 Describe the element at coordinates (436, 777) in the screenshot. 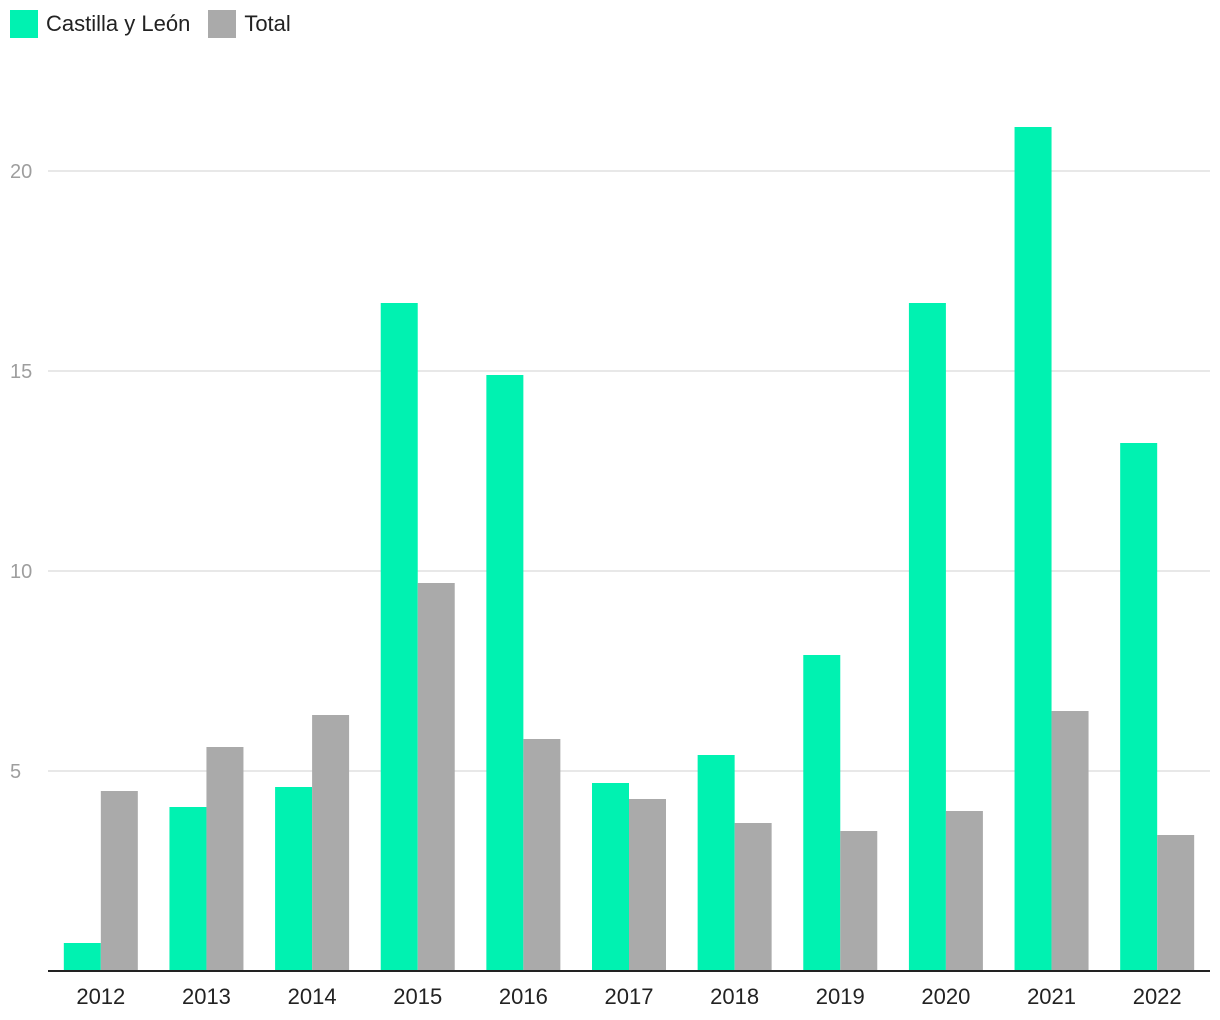

I see `bar-total-2015` at that location.